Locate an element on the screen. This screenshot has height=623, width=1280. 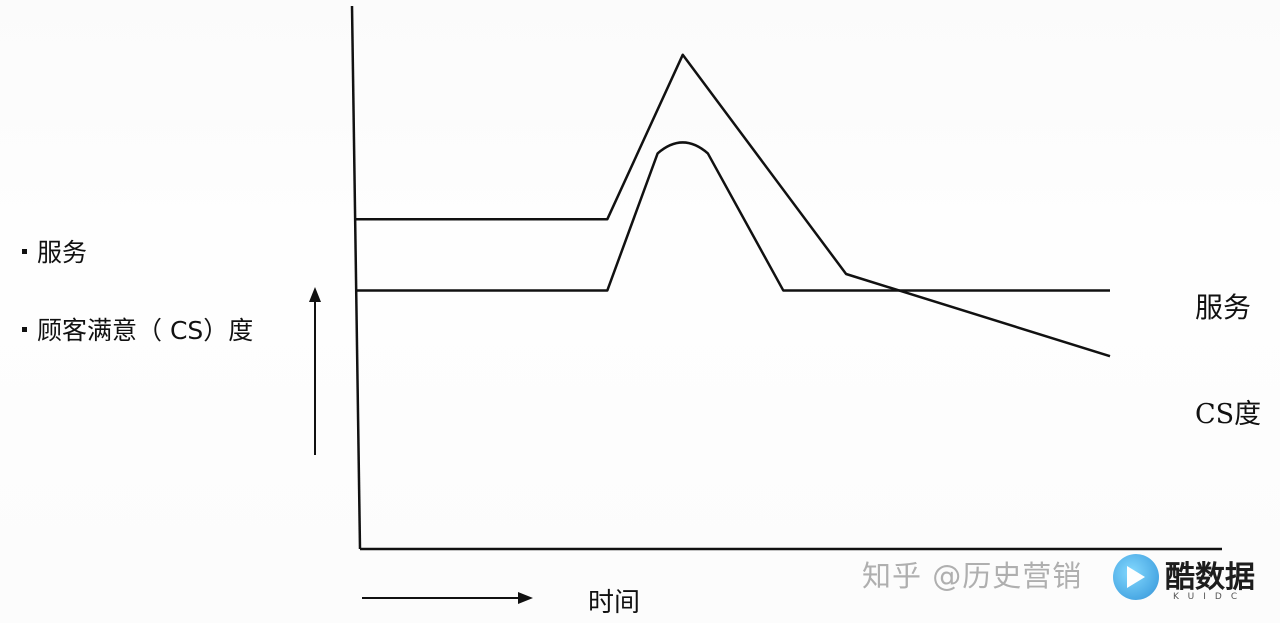
site-logo: 酷数据 KUIDC is located at coordinates (1193, 578).